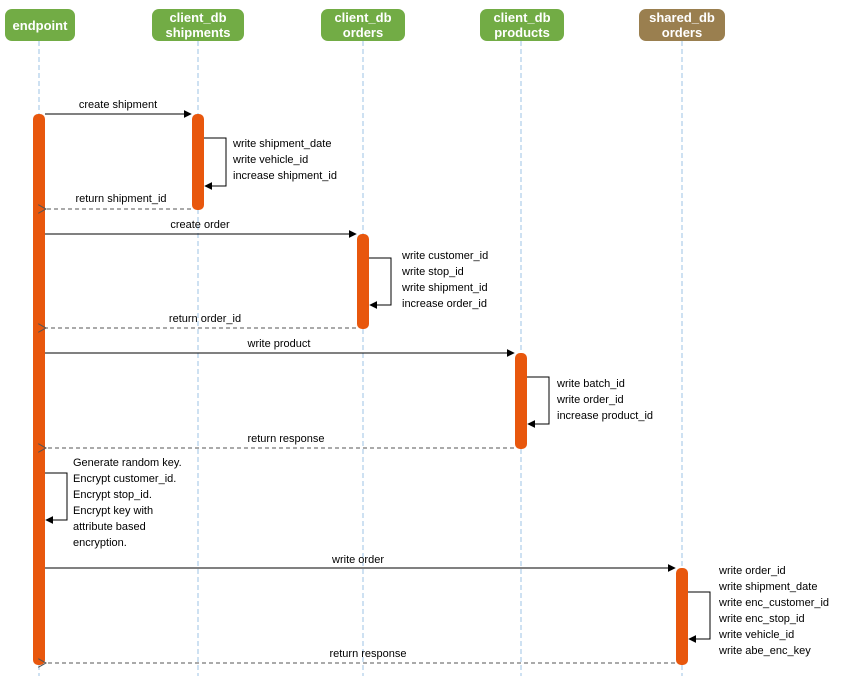  What do you see at coordinates (522, 32) in the screenshot?
I see `participant-products-line2: products` at bounding box center [522, 32].